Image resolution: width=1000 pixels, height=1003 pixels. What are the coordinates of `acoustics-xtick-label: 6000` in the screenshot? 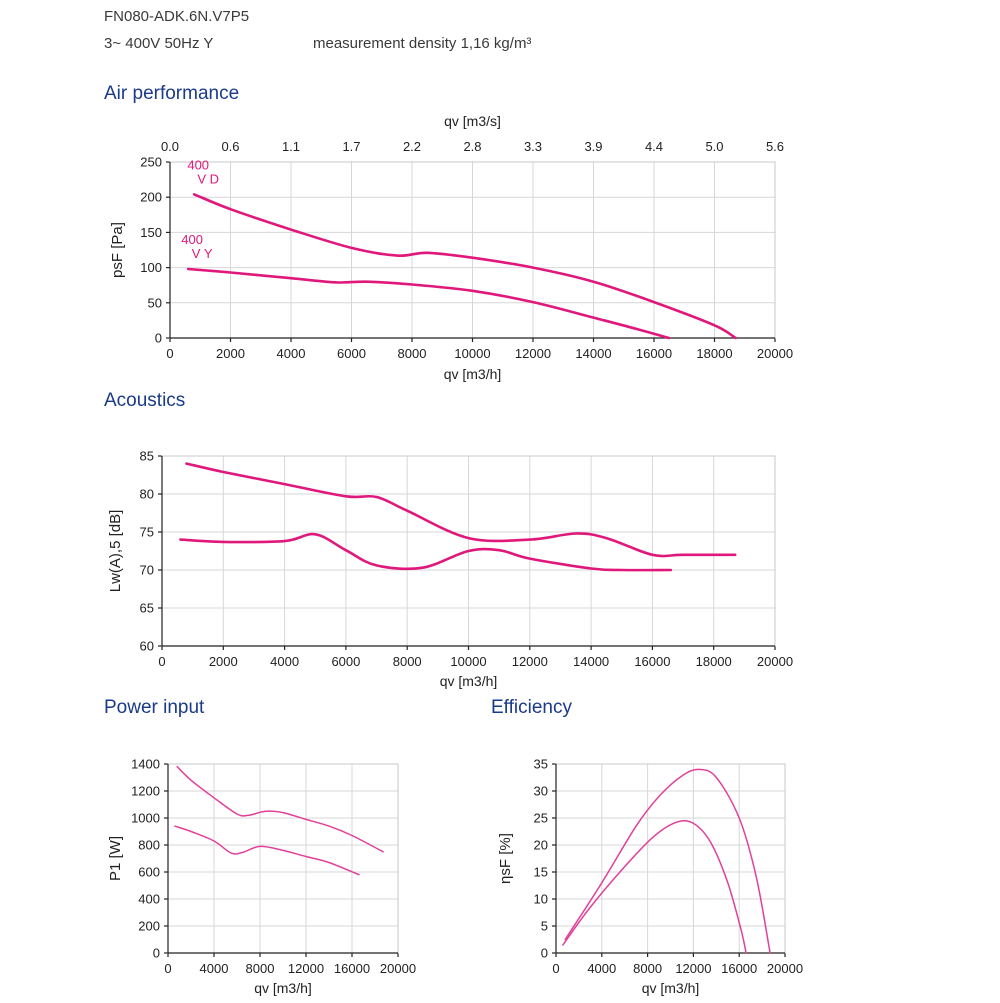 It's located at (345, 661).